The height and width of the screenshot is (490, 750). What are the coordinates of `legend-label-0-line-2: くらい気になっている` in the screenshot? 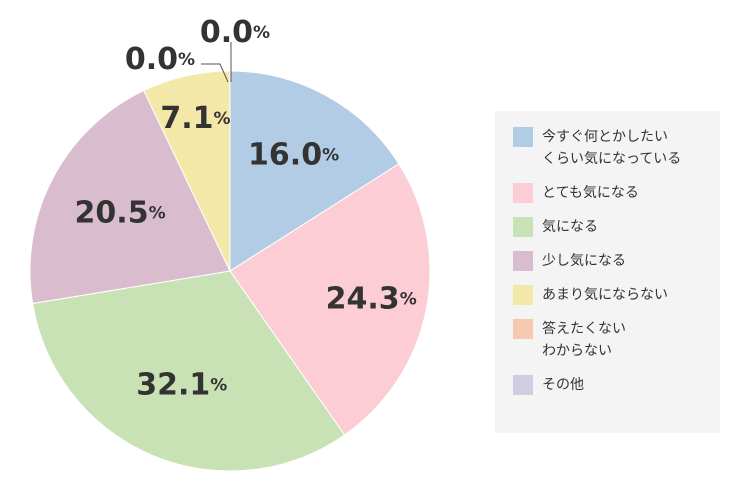 It's located at (612, 159).